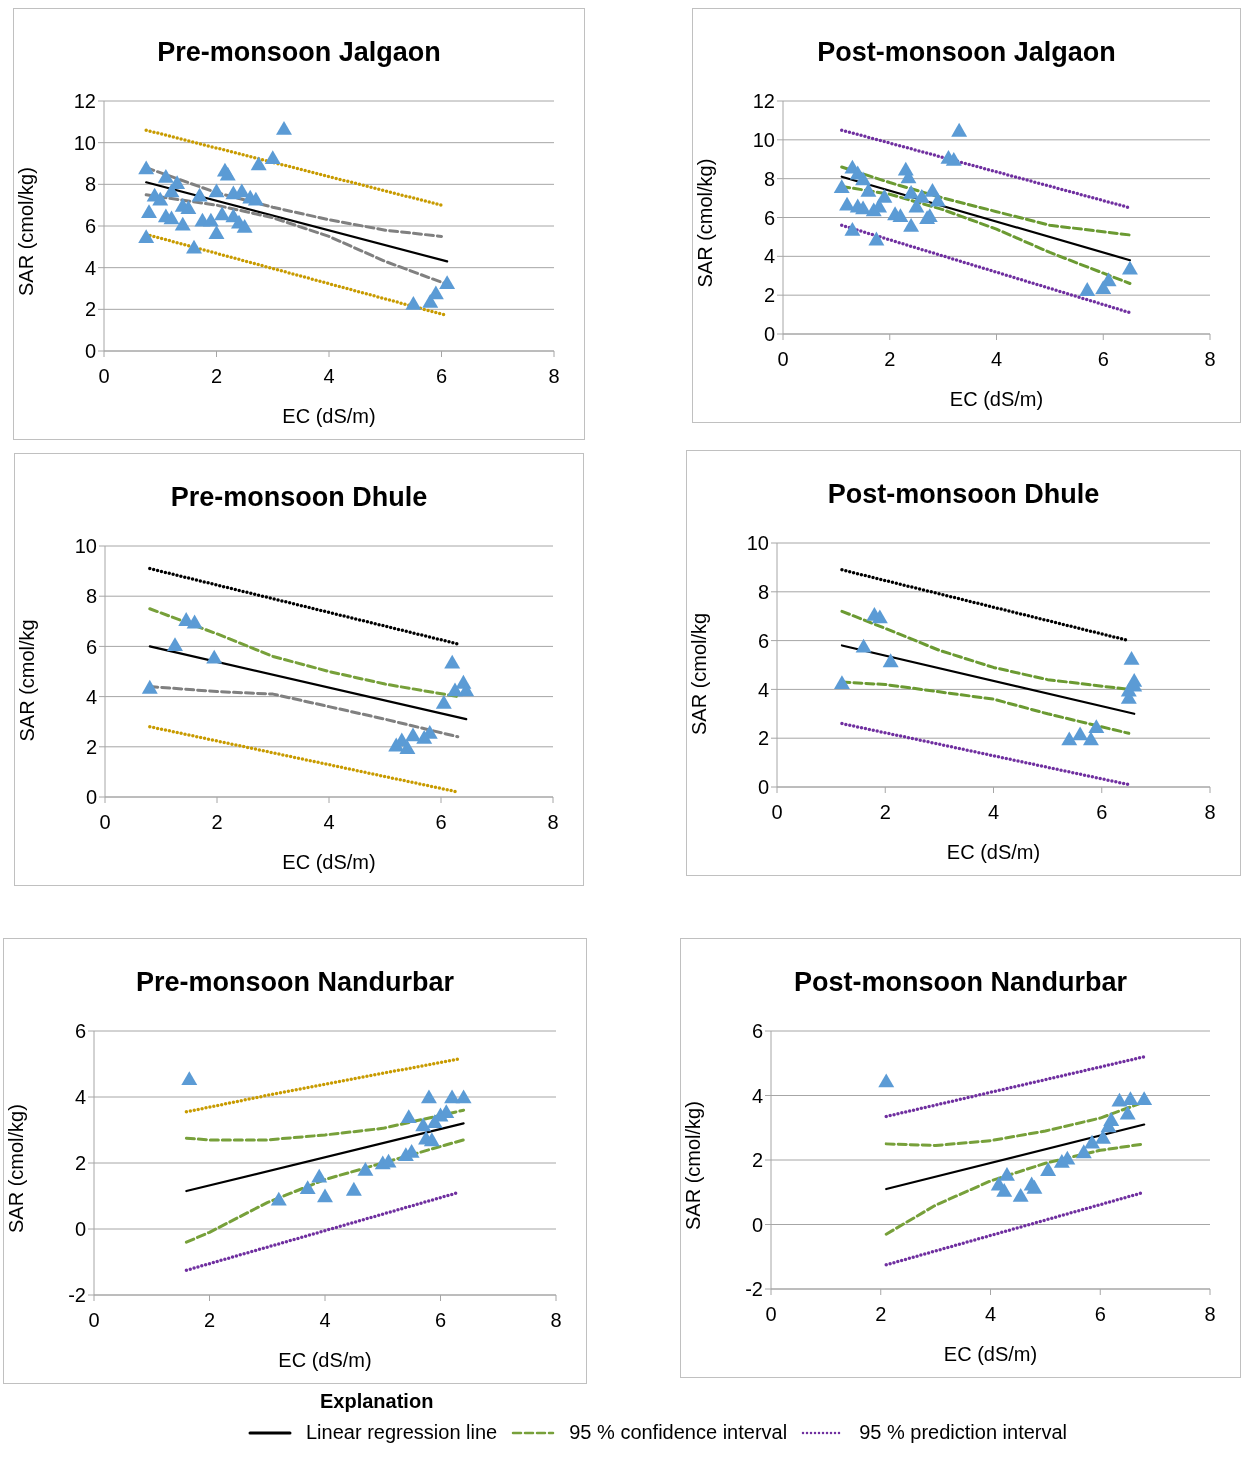  I want to click on chart-title: Post-monsoon Nandurbar, so click(960, 983).